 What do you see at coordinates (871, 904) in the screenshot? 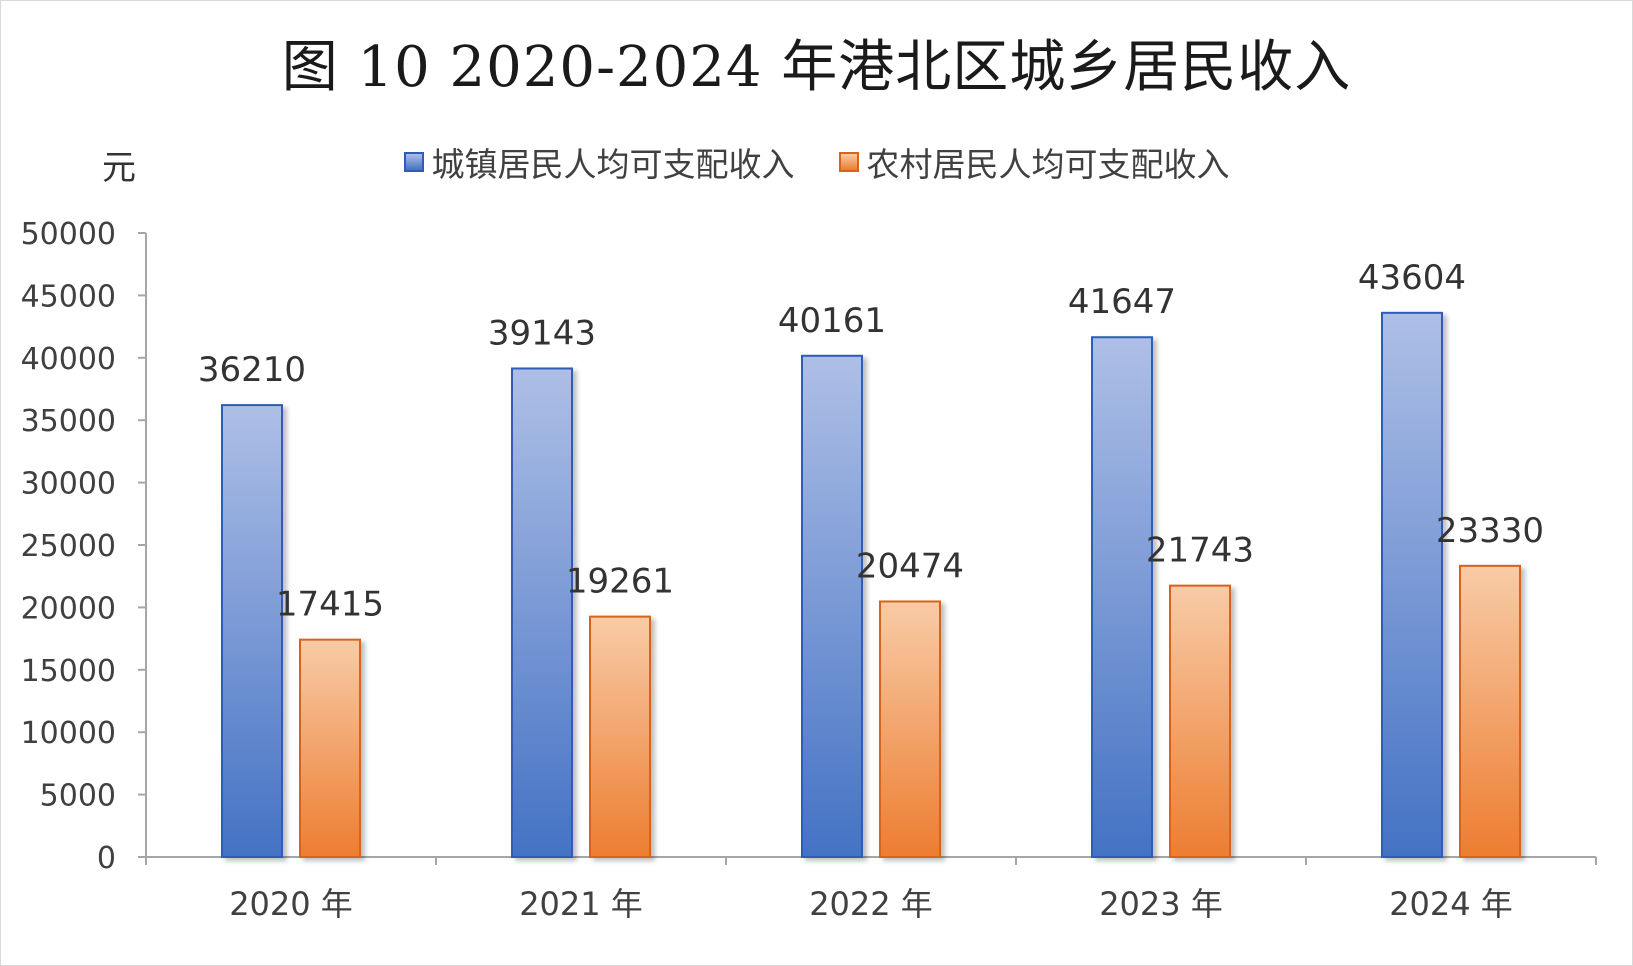
I see `x-category-label: 2022 年` at bounding box center [871, 904].